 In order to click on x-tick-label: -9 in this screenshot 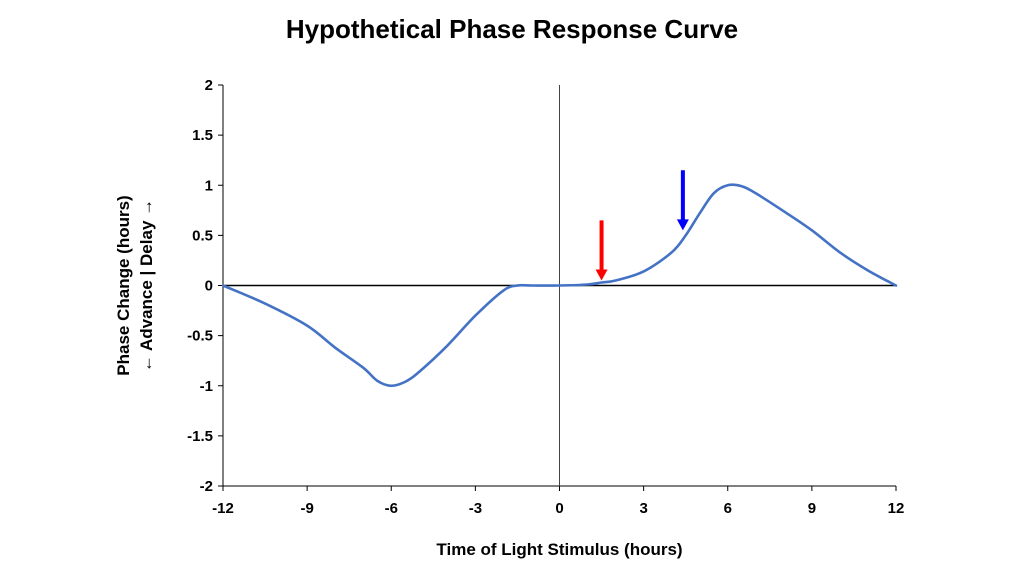, I will do `click(306, 508)`.